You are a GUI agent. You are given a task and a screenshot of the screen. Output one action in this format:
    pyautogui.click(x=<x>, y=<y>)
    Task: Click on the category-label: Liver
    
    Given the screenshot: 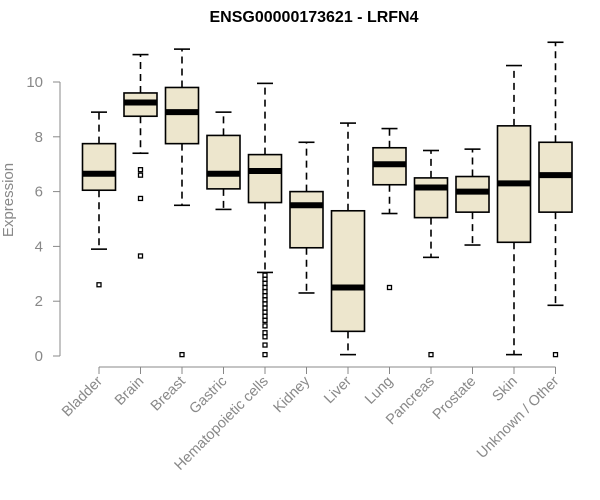 What is the action you would take?
    pyautogui.click(x=338, y=390)
    